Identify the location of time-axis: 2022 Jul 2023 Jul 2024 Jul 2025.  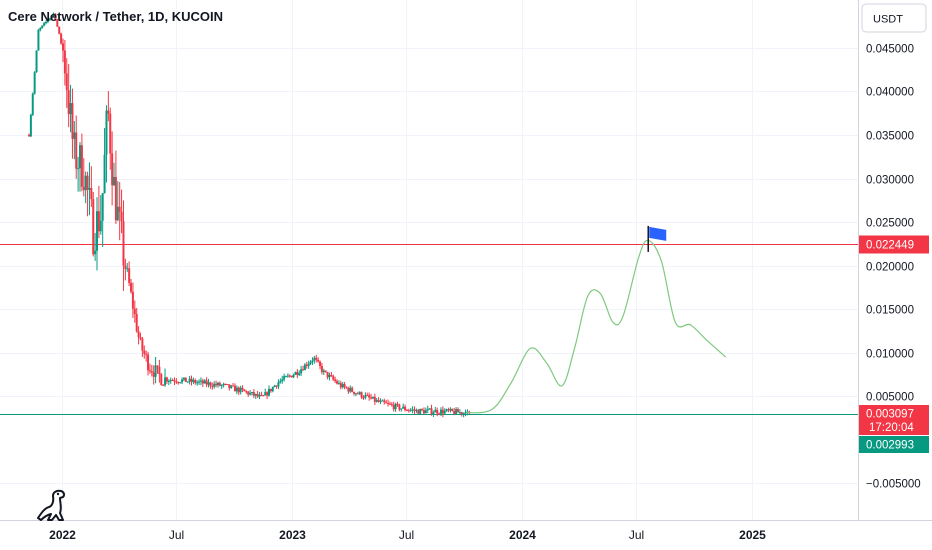
(407, 535).